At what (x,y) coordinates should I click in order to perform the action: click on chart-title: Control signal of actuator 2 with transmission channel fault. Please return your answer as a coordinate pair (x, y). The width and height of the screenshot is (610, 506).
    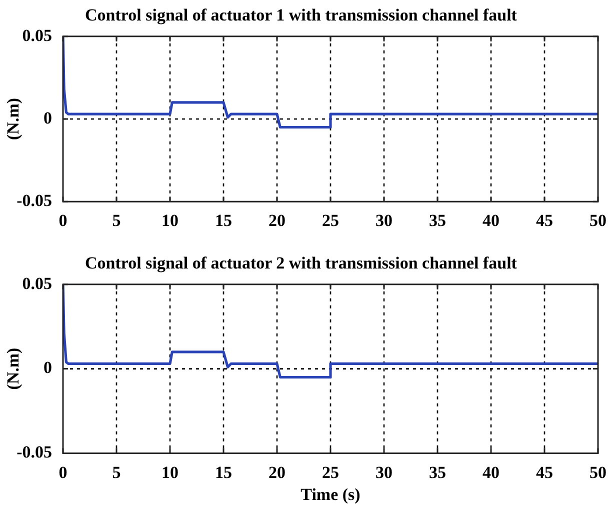
    Looking at the image, I should click on (301, 263).